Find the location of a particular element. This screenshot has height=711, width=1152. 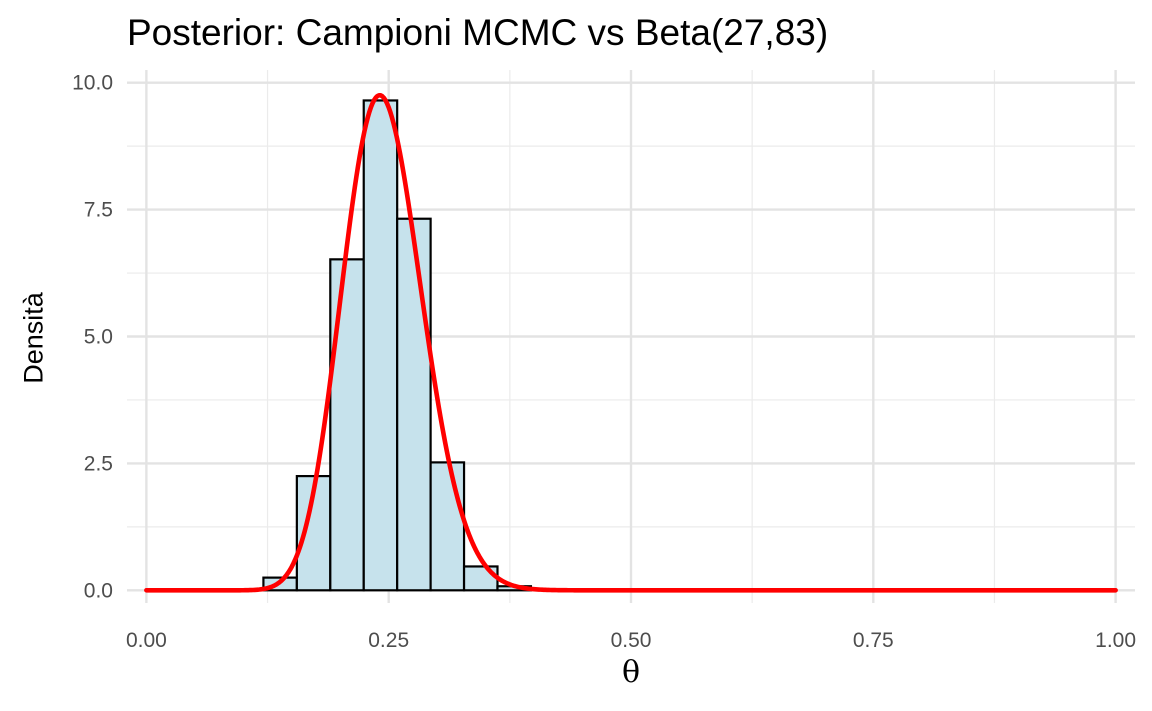

y-tick-label: 7.5 is located at coordinates (98, 210).